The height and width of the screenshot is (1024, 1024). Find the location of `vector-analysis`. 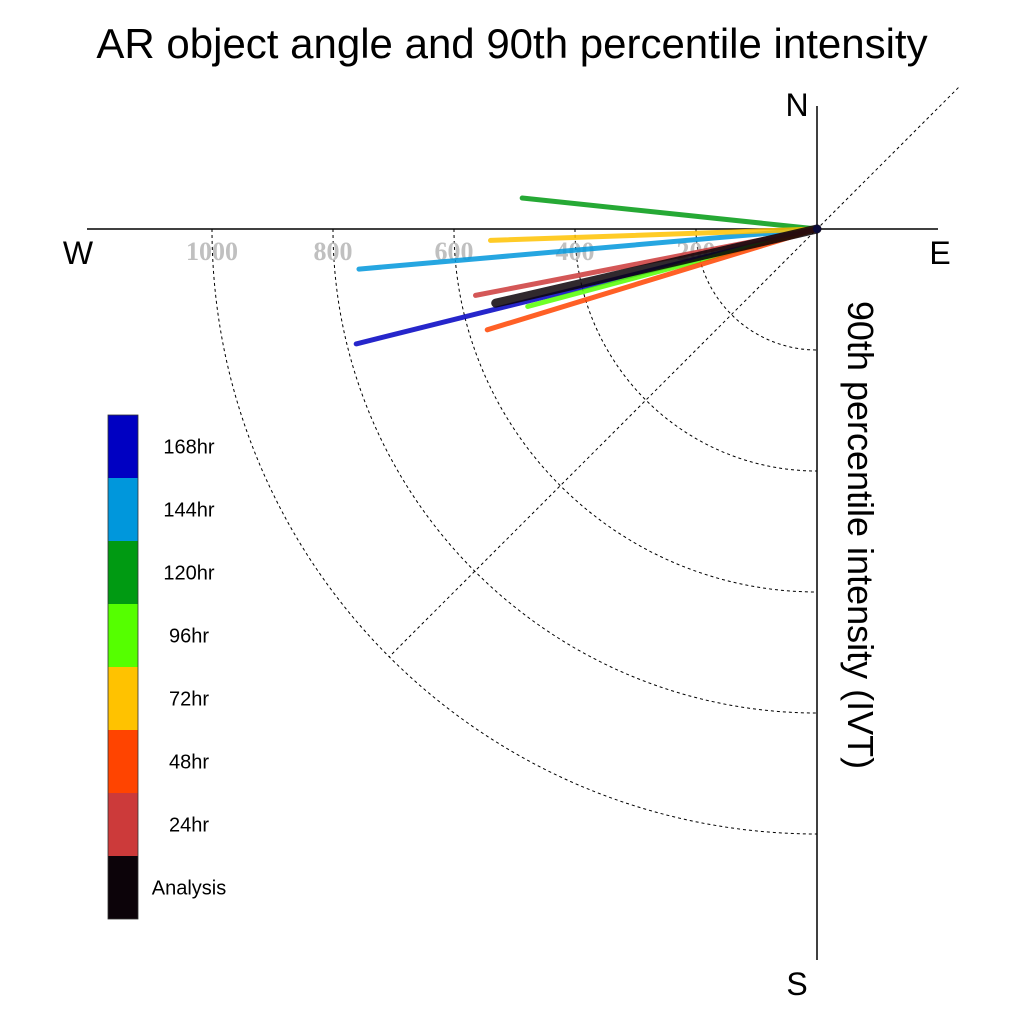

vector-analysis is located at coordinates (656, 266).